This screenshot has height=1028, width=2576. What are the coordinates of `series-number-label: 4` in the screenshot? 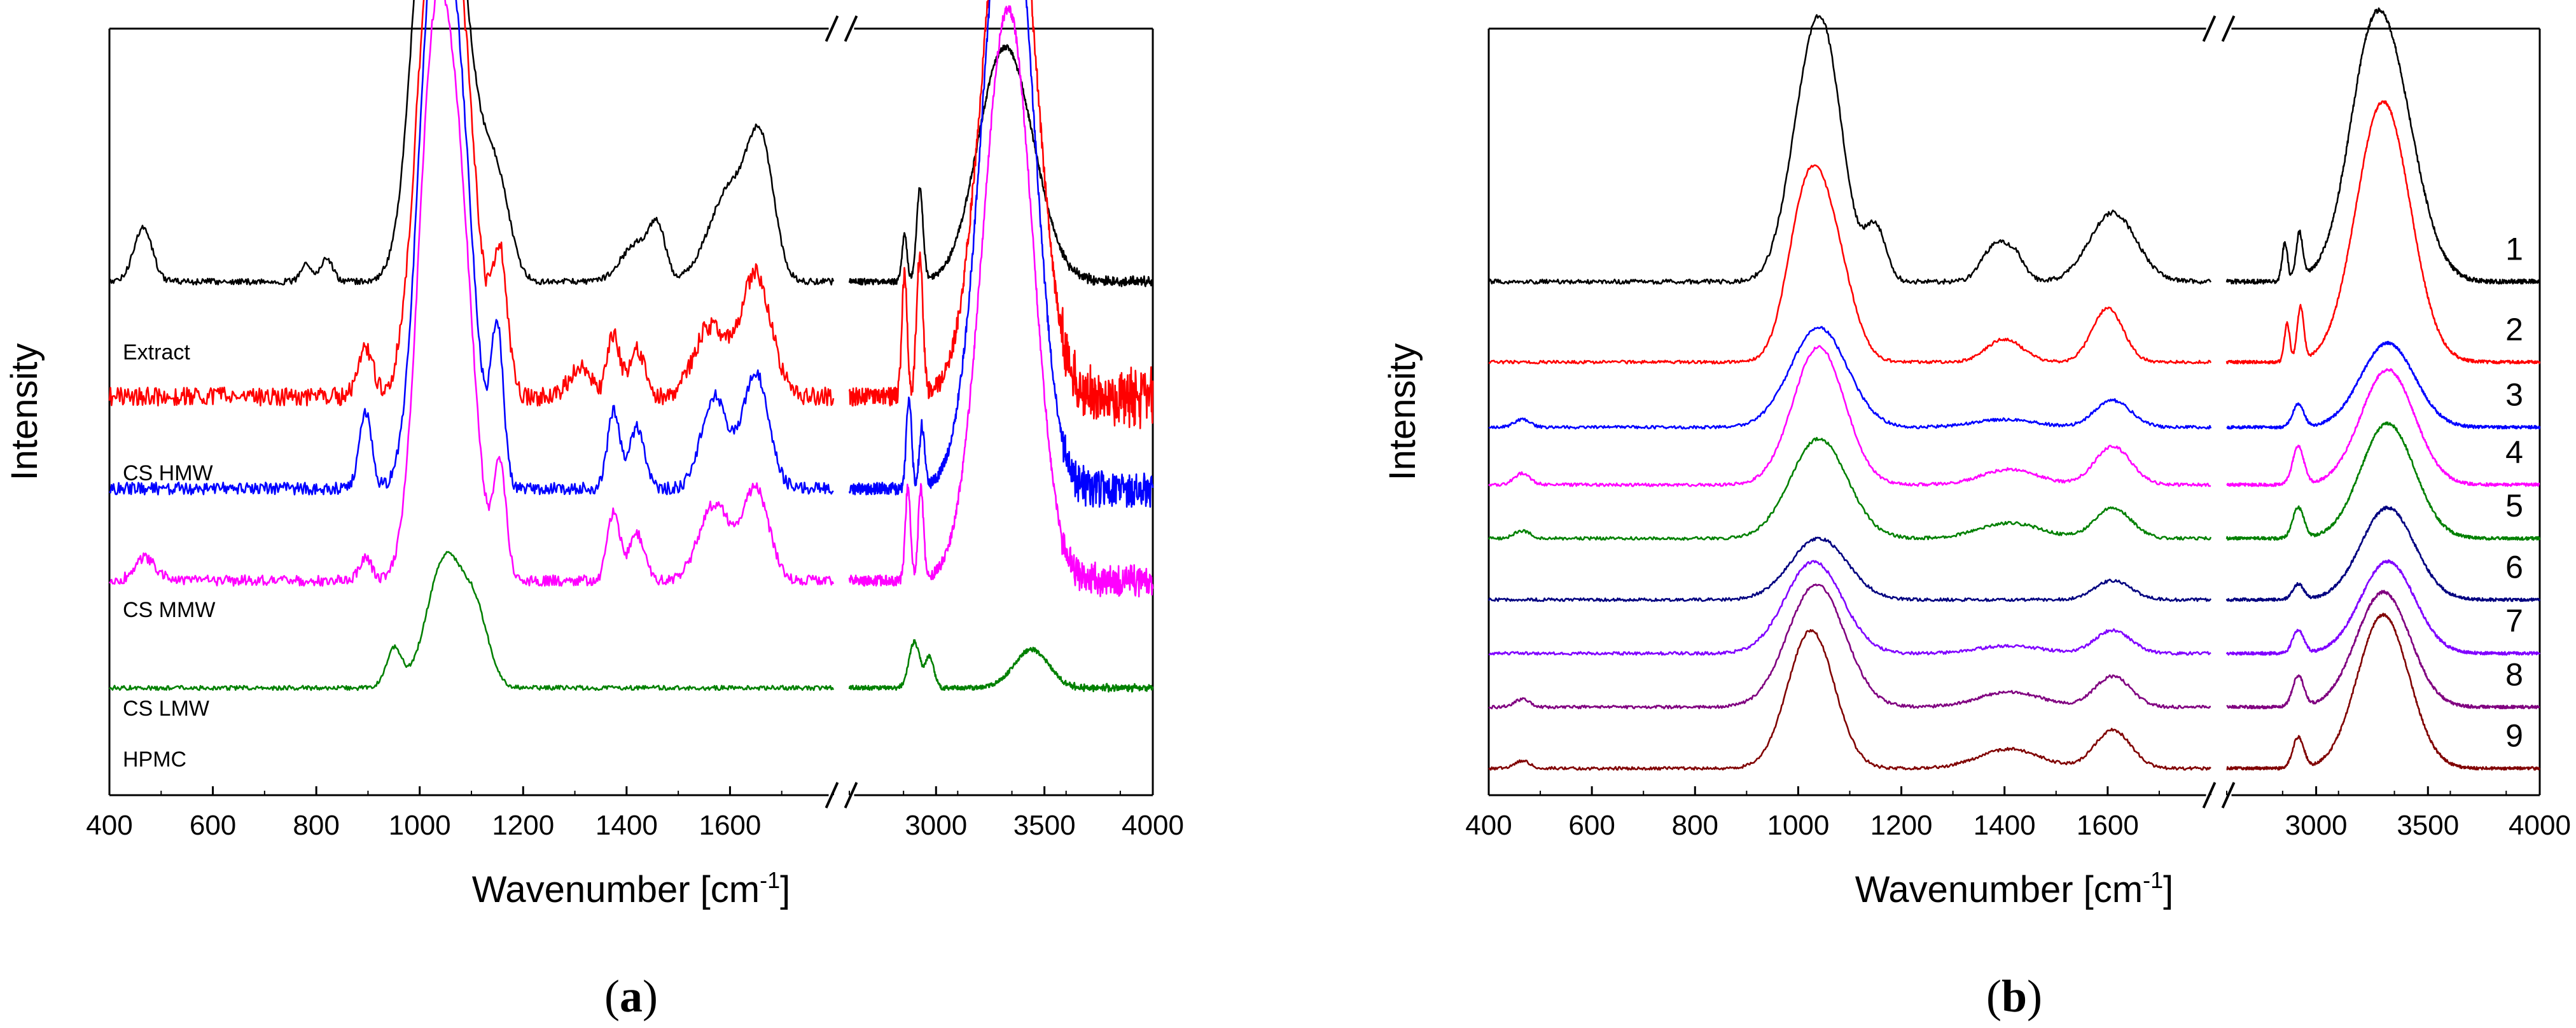 It's located at (2514, 452).